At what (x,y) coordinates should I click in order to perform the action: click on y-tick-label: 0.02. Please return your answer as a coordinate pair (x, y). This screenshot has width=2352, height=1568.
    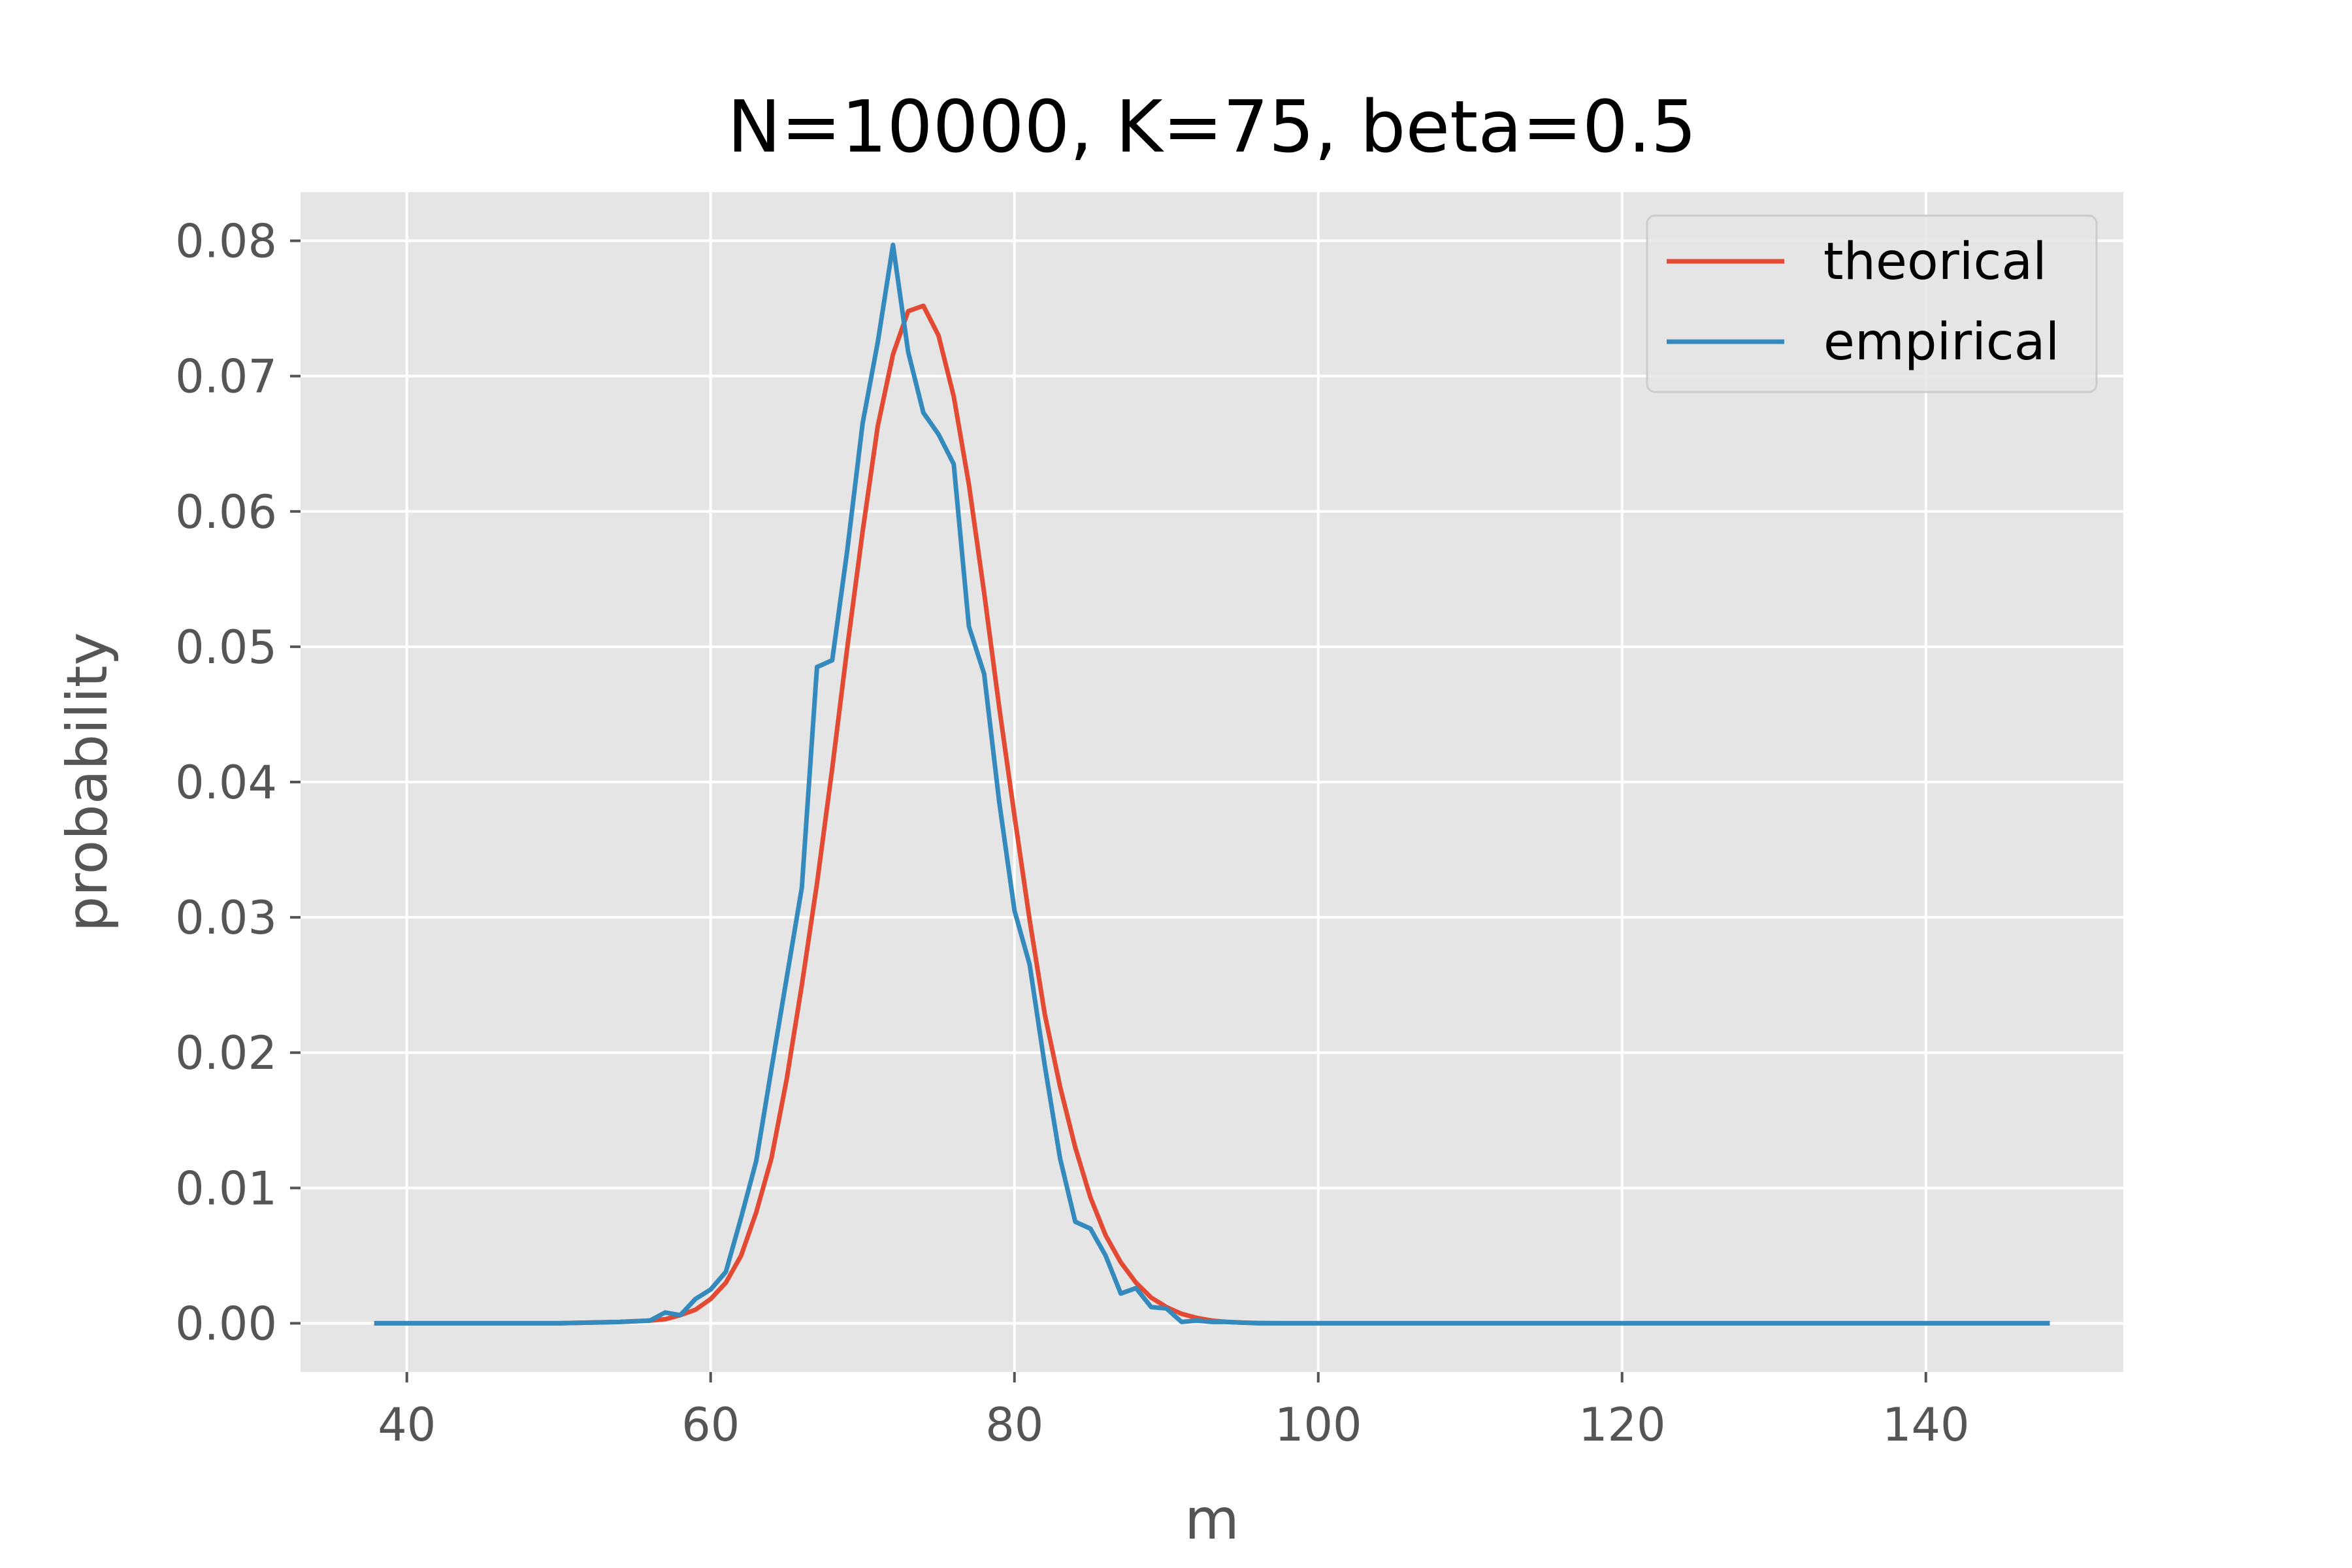
    Looking at the image, I should click on (226, 1053).